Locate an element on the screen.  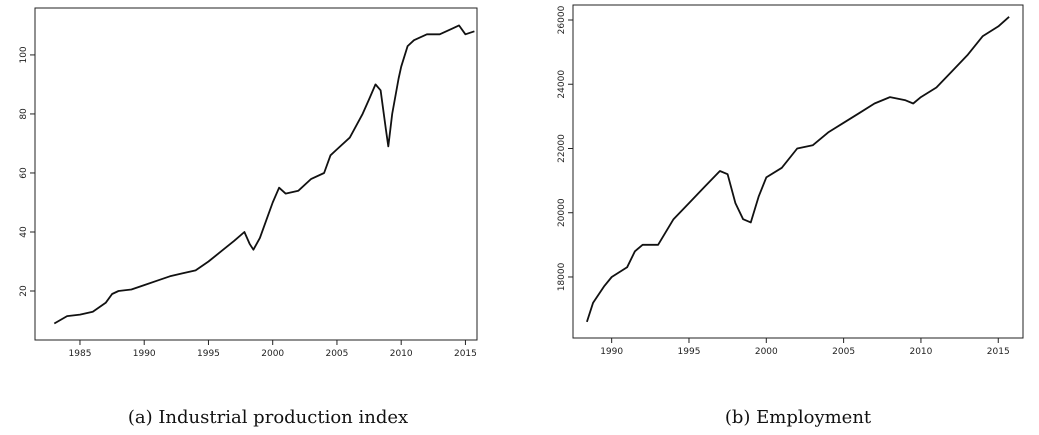
caption: (a) Industrial production index is located at coordinates (268, 417).